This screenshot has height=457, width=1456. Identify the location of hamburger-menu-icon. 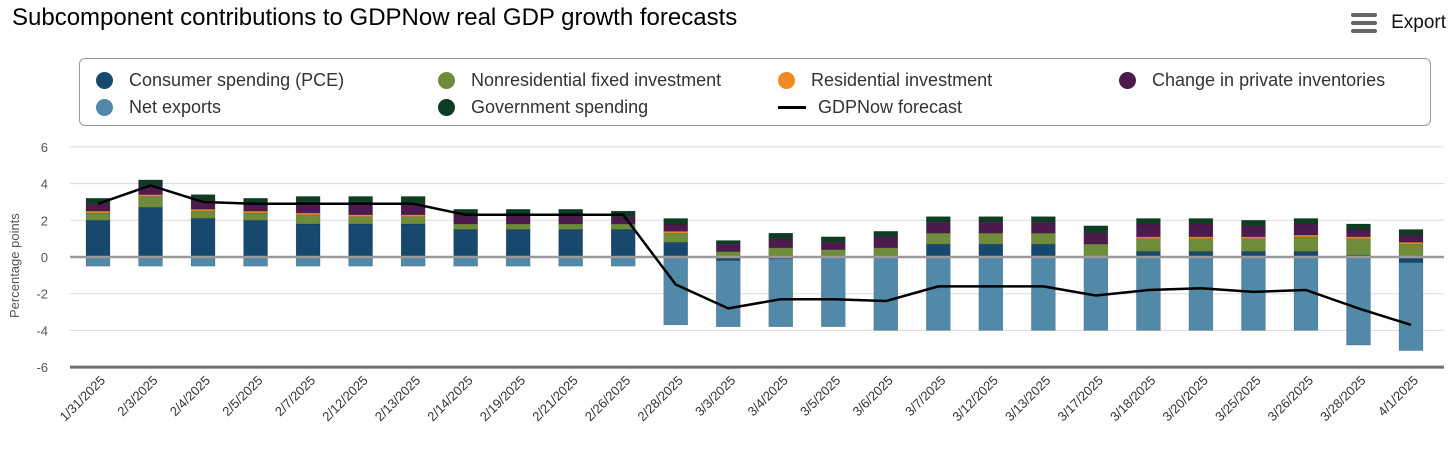
(1364, 23).